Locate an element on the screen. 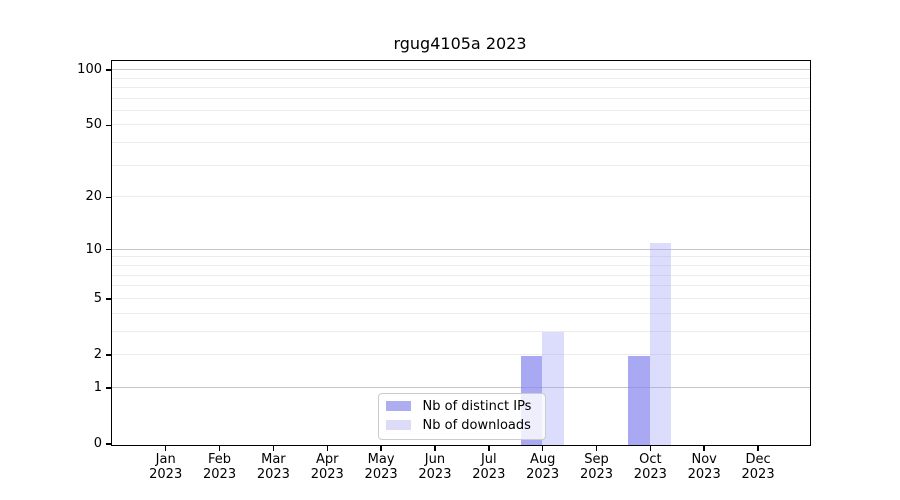 The width and height of the screenshot is (900, 500). x-tick-month: Mar is located at coordinates (273, 459).